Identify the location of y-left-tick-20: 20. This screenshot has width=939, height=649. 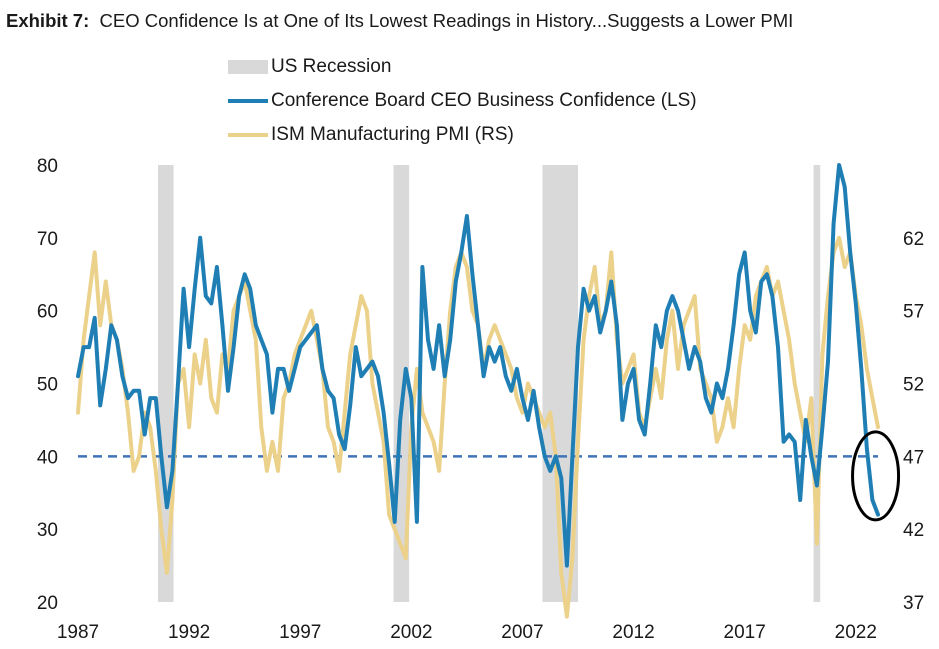
(47, 603).